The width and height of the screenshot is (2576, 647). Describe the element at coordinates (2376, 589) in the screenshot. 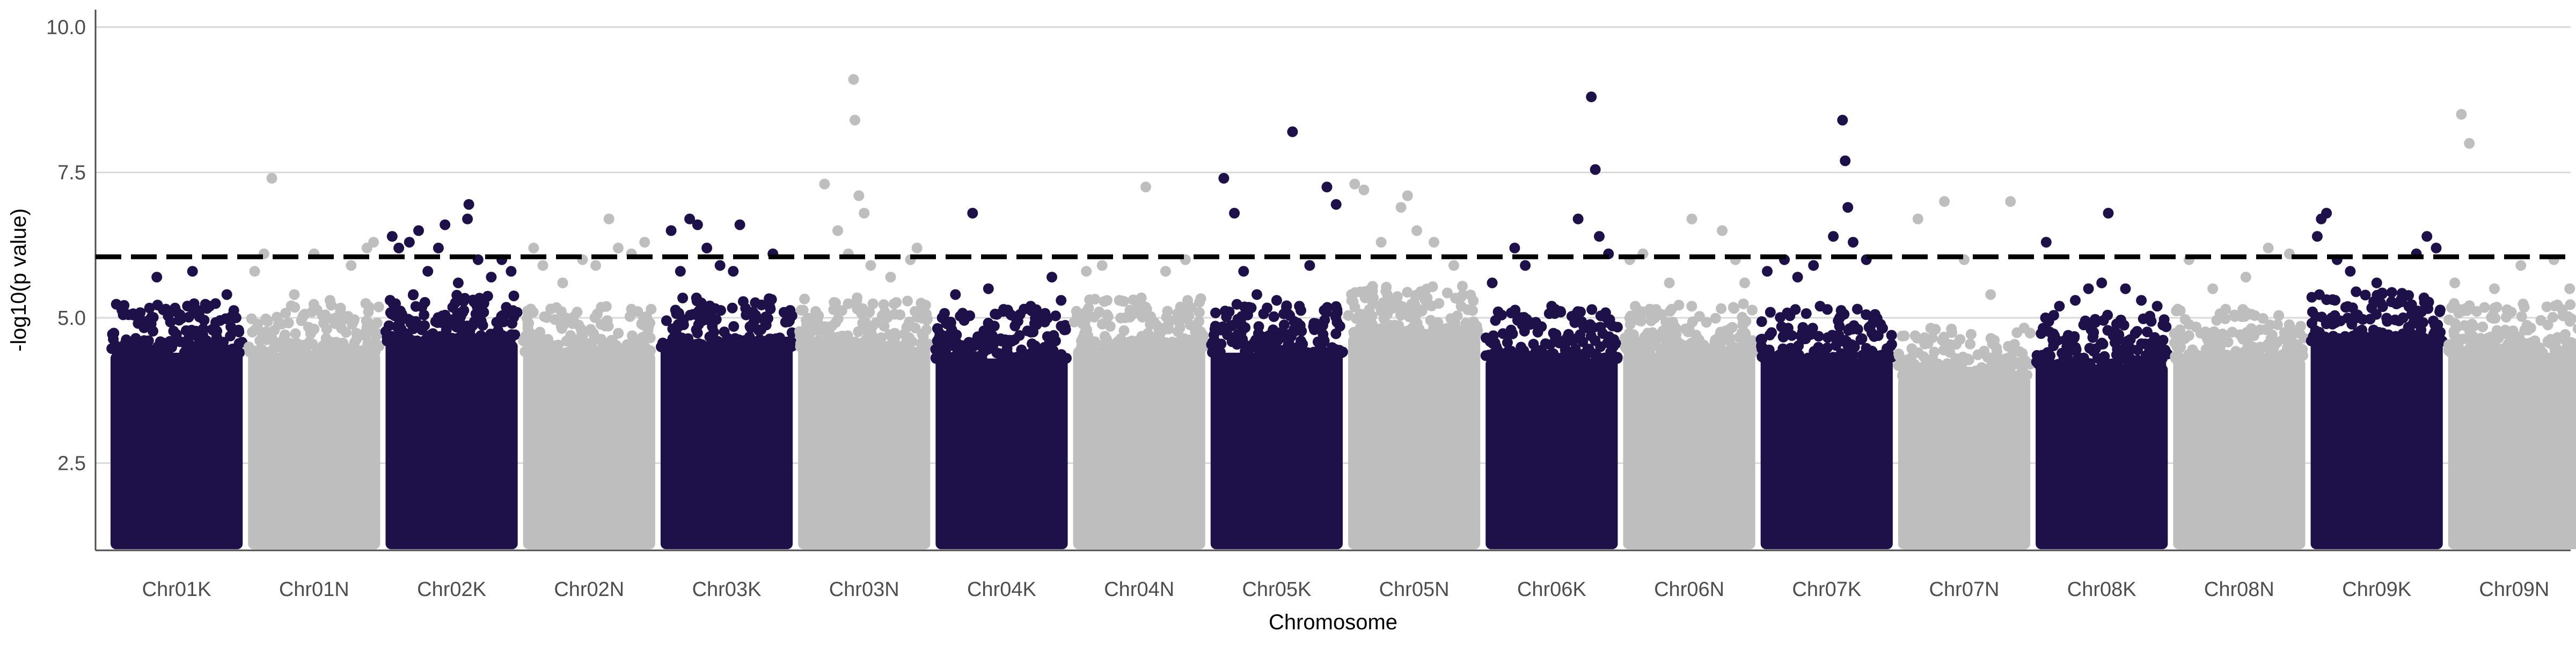

I see `x-tick-label: Chr09K` at that location.